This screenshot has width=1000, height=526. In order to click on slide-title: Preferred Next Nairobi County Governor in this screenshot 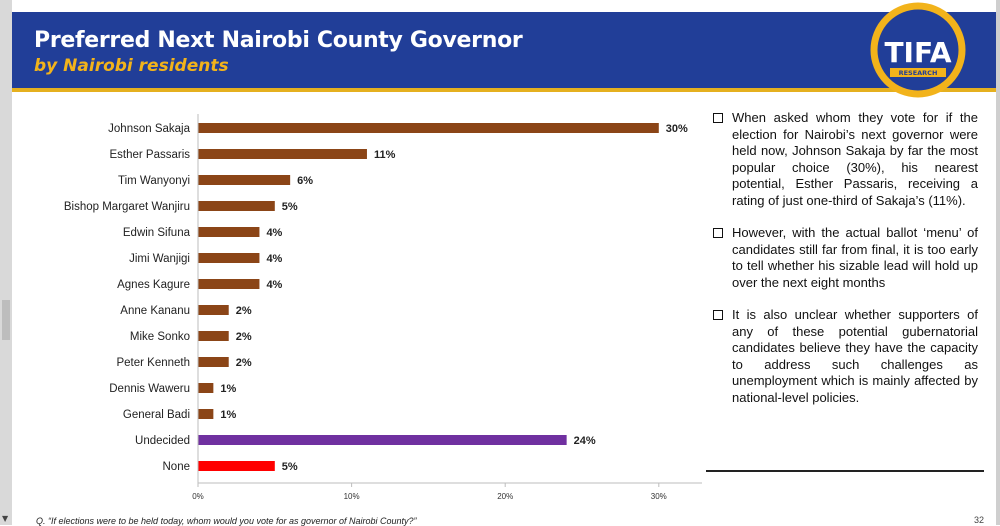, I will do `click(278, 40)`.